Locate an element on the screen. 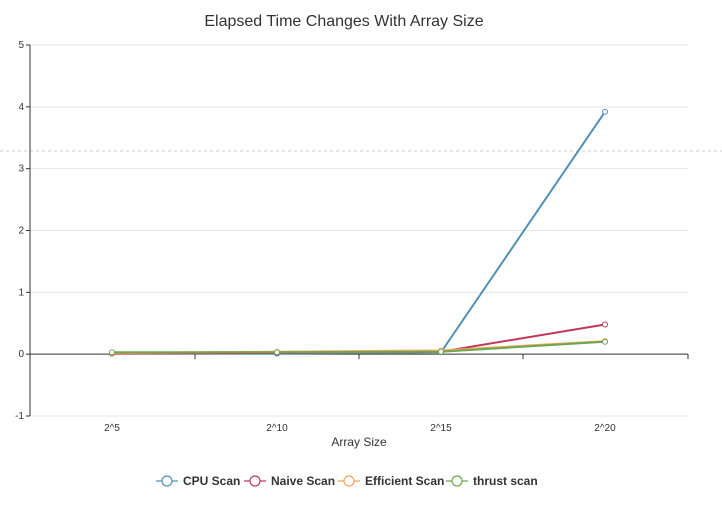 The width and height of the screenshot is (722, 509). y-tick-label: 1 is located at coordinates (21, 292).